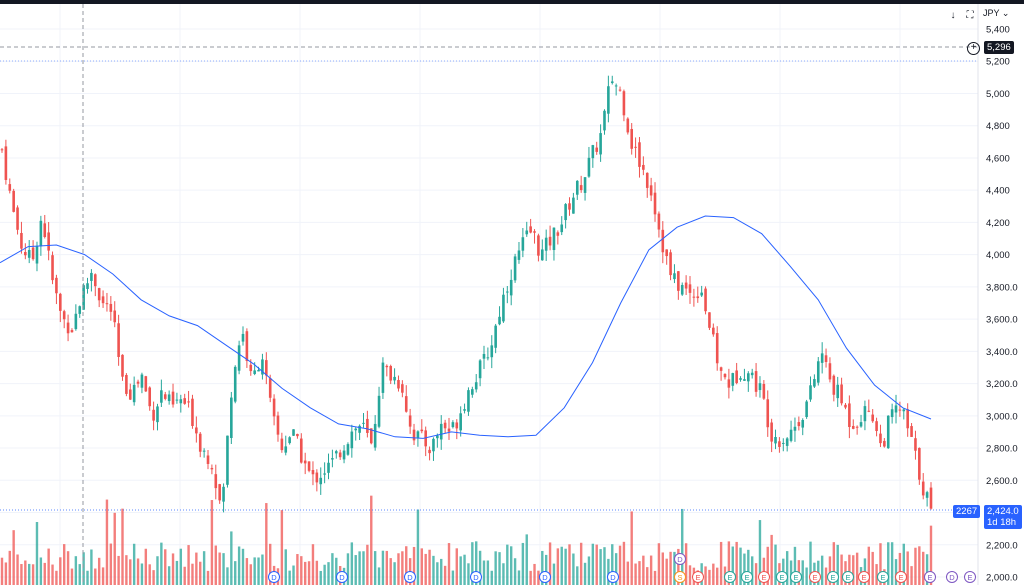  Describe the element at coordinates (998, 191) in the screenshot. I see `price-tick-label: 4,400` at that location.